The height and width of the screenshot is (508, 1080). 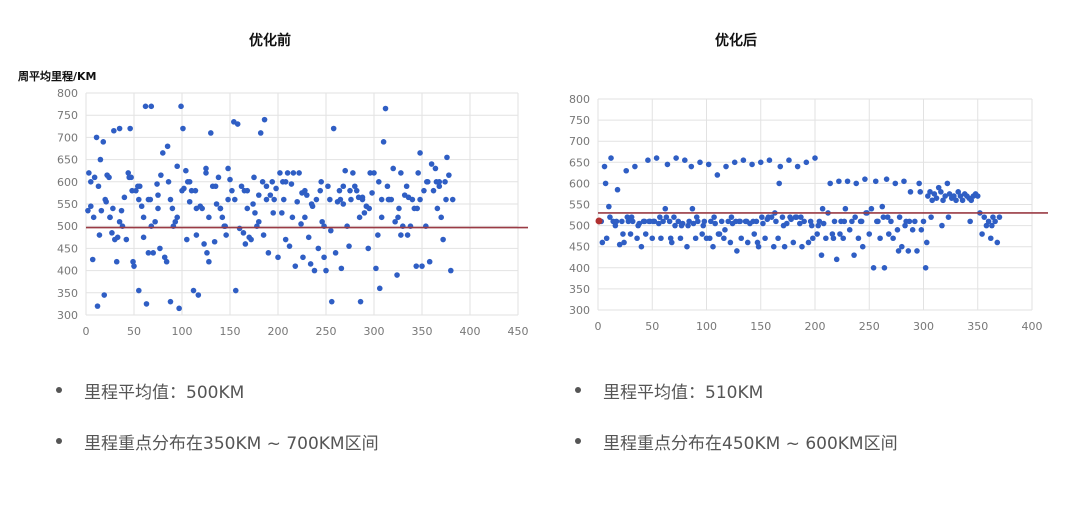 I want to click on line-start-marker, so click(x=599, y=221).